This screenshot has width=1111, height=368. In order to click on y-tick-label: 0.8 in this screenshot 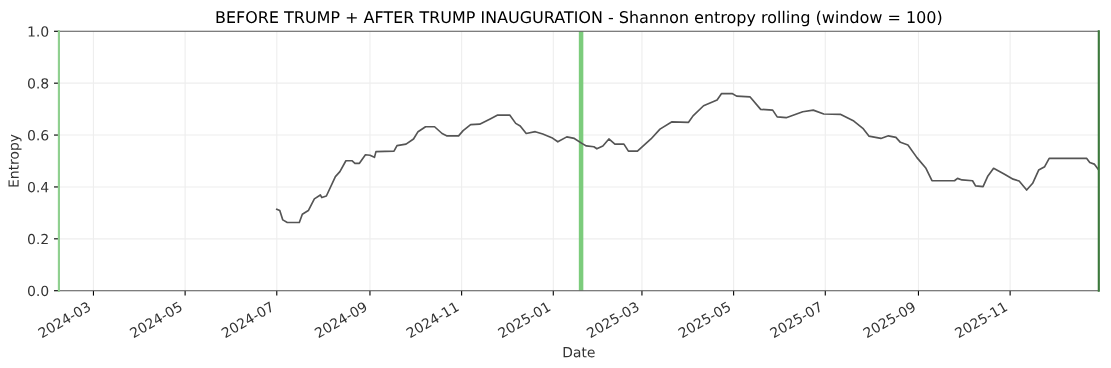, I will do `click(38, 83)`.